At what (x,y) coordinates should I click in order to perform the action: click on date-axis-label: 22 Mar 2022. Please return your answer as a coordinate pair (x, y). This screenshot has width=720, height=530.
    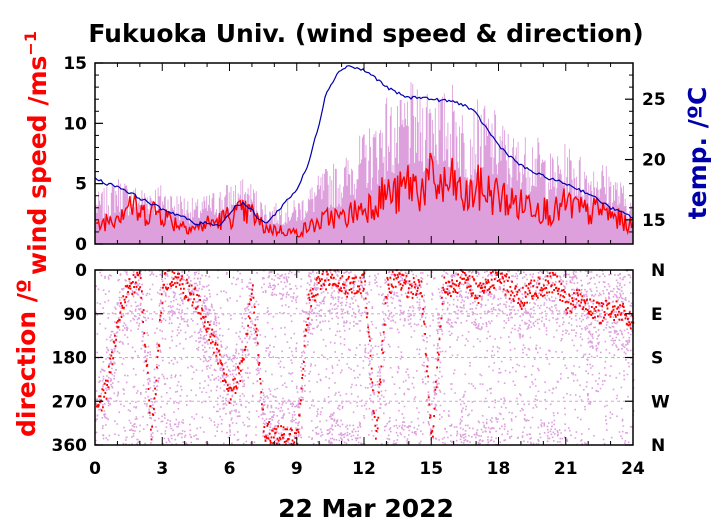
    Looking at the image, I should click on (366, 508).